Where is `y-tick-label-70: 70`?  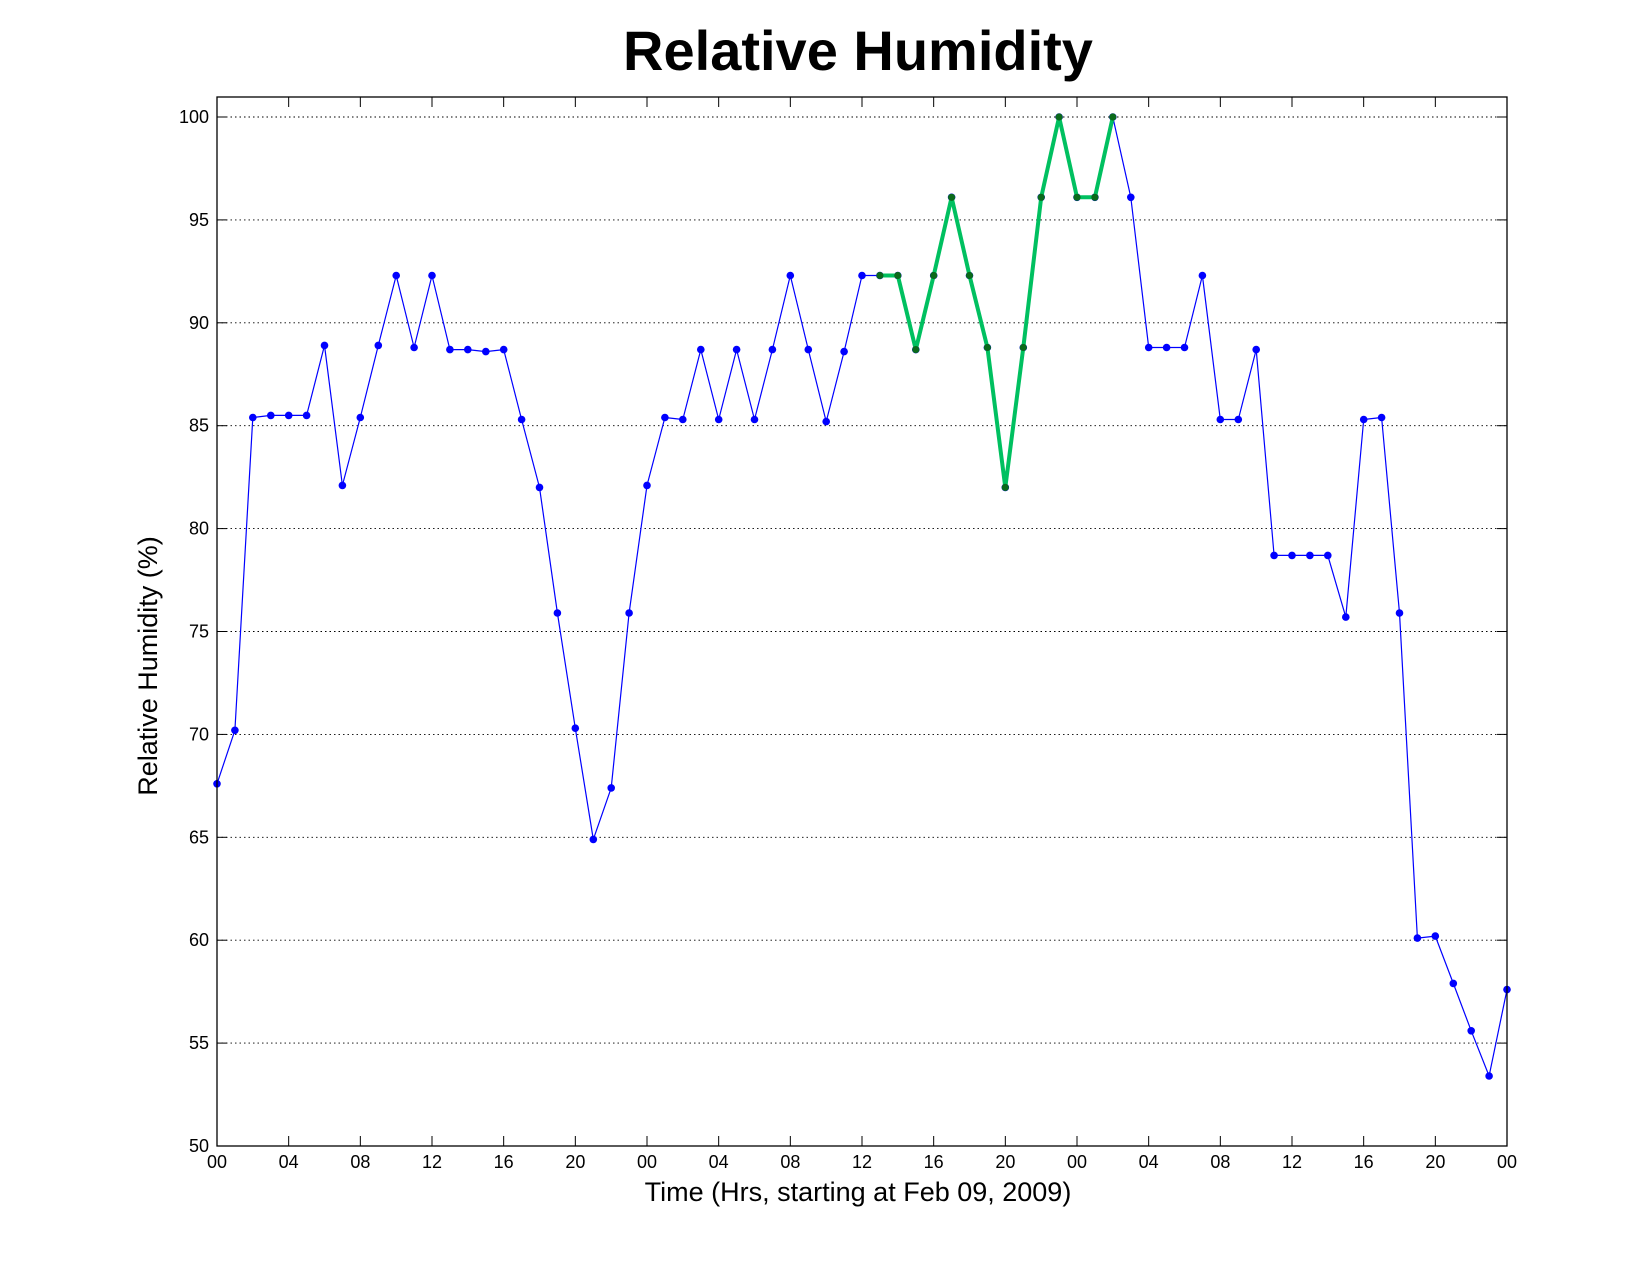 y-tick-label-70: 70 is located at coordinates (199, 734).